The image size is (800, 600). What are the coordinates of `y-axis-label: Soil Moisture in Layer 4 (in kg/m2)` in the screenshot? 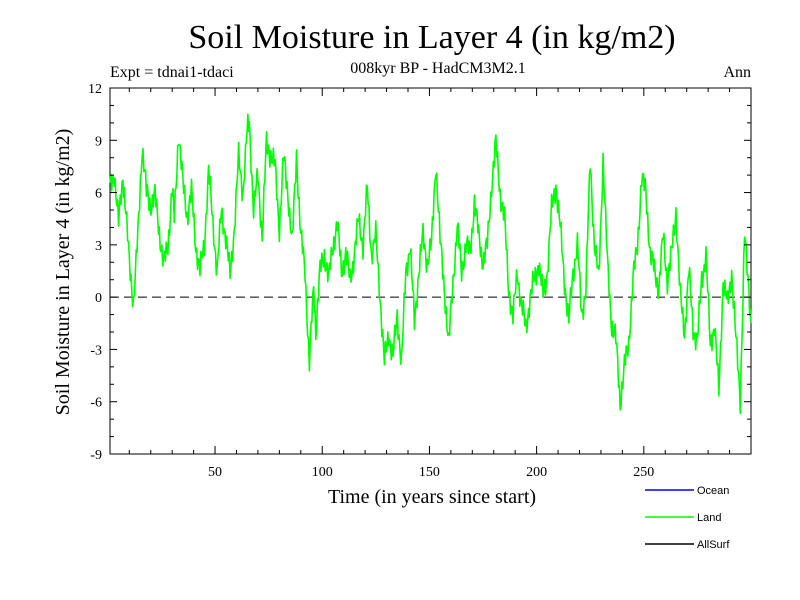 It's located at (63, 272).